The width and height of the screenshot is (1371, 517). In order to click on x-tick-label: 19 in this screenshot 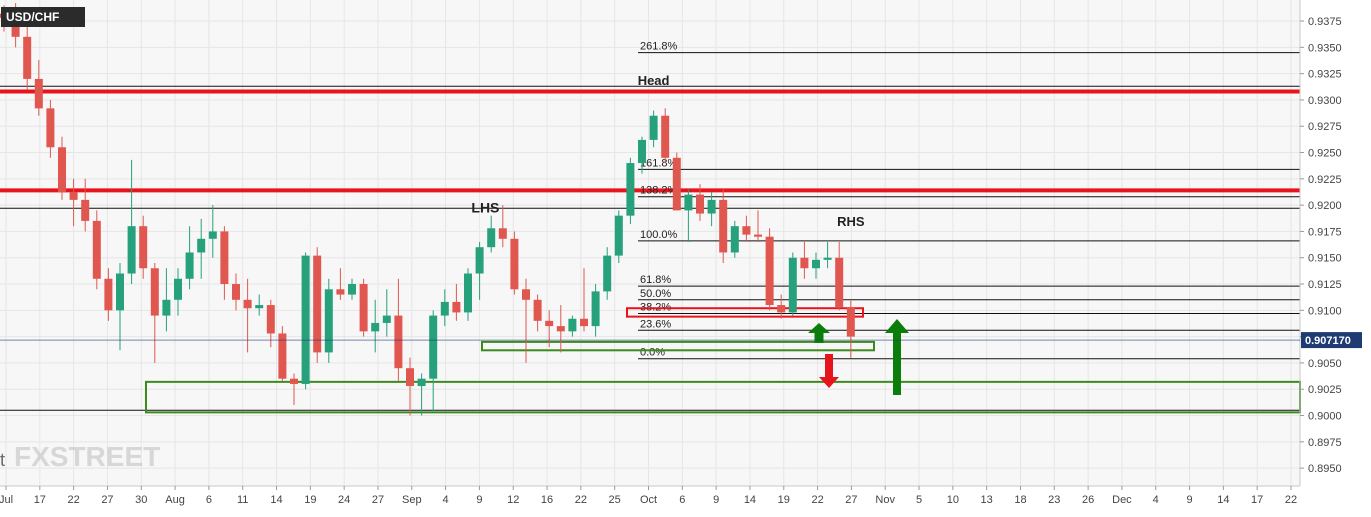, I will do `click(310, 500)`.